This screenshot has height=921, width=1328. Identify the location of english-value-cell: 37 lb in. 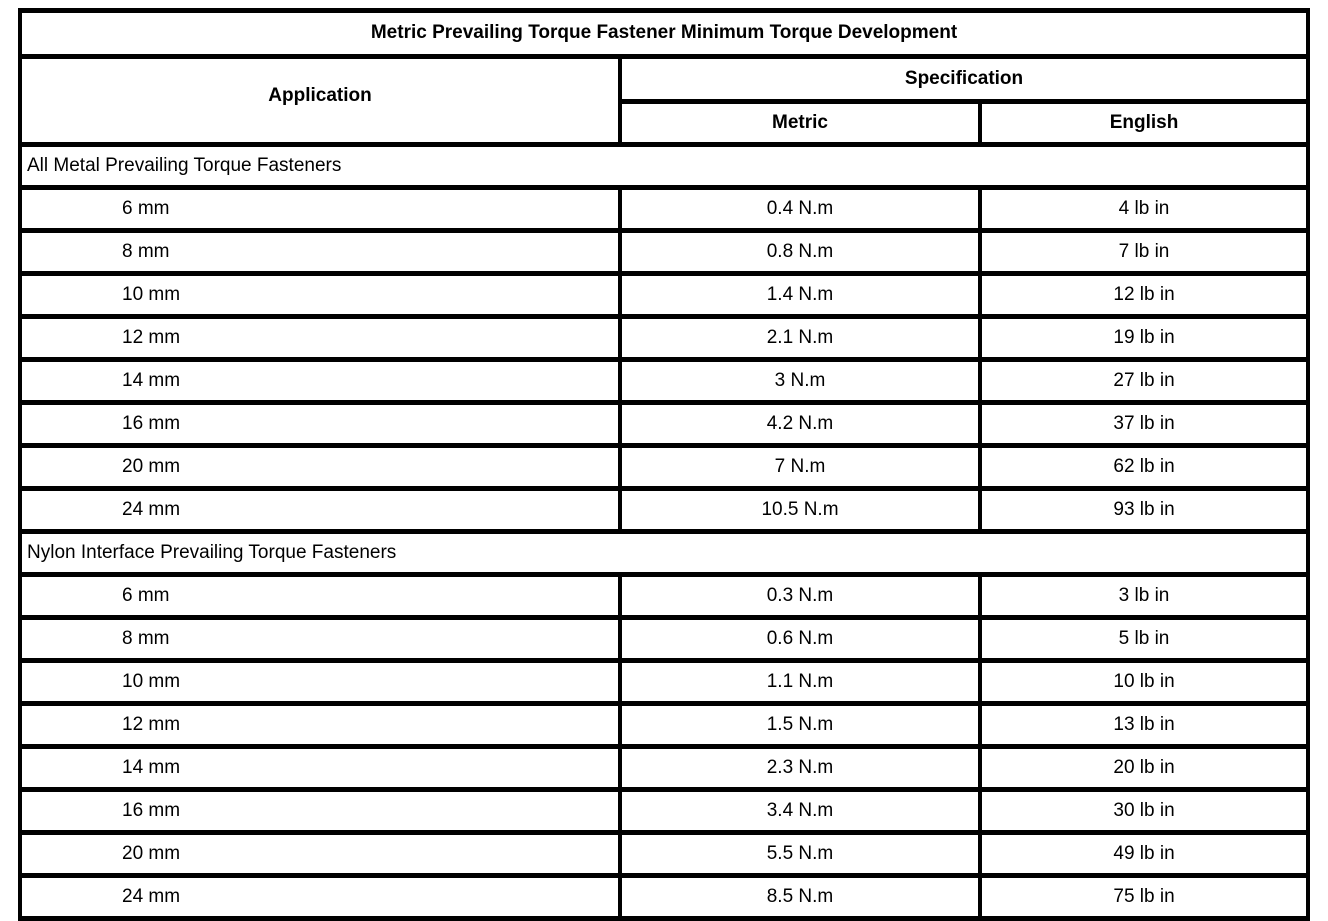
(1144, 424).